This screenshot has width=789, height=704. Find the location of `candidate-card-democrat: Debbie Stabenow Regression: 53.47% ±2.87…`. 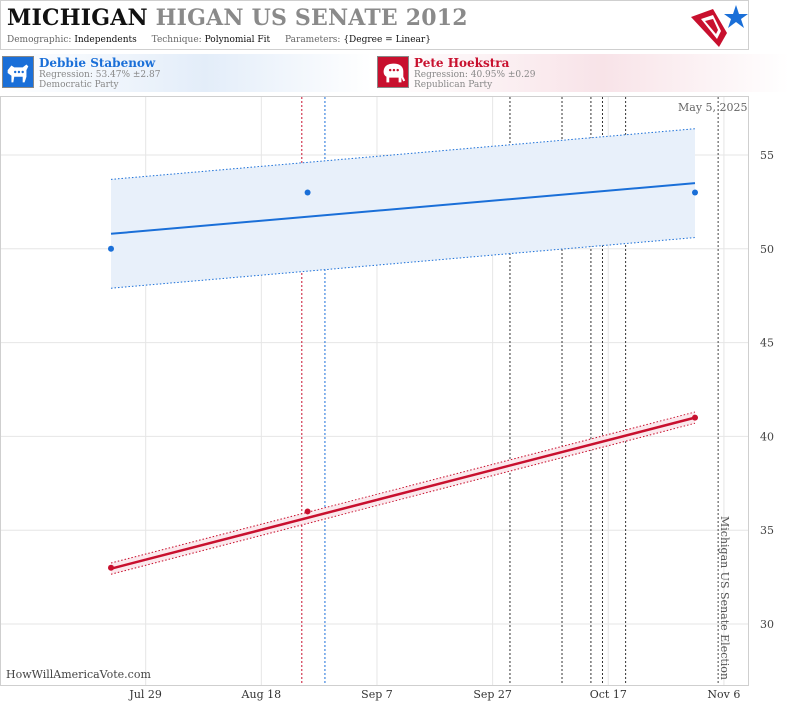

candidate-card-democrat: Debbie Stabenow Regression: 53.47% ±2.87… is located at coordinates (186, 73).